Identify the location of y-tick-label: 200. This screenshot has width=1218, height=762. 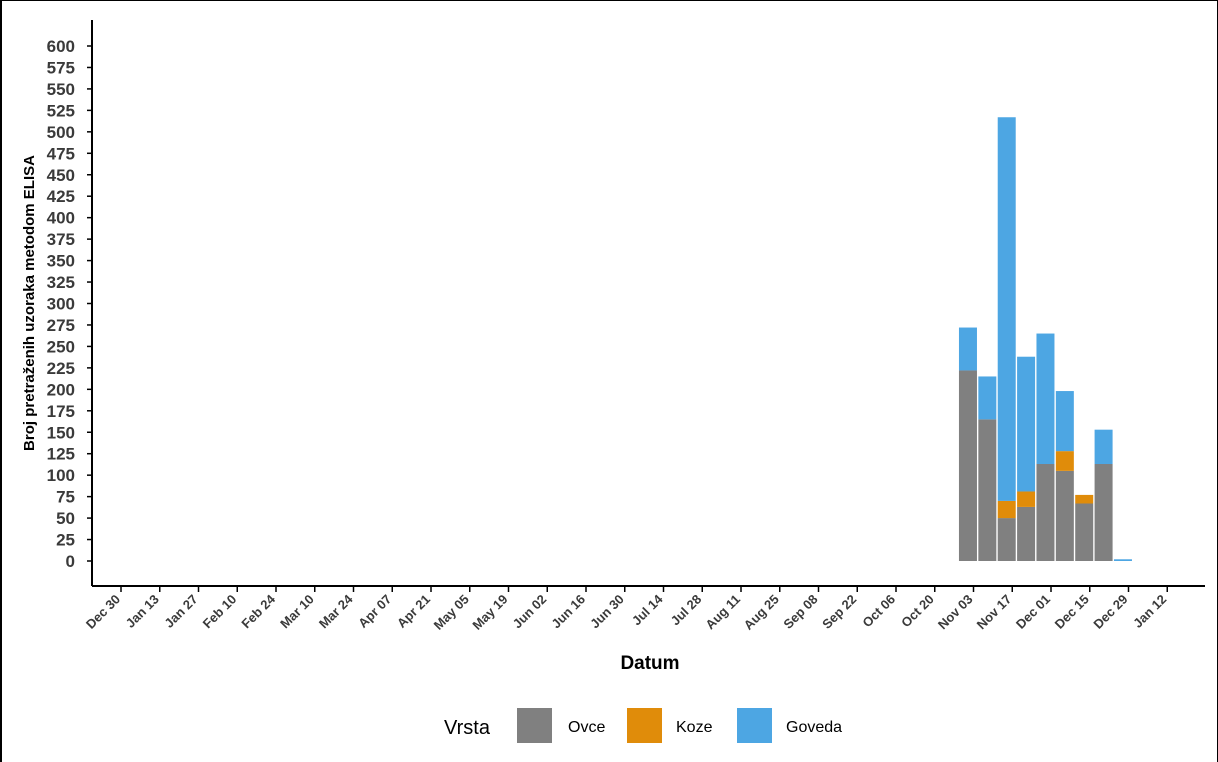
(61, 389).